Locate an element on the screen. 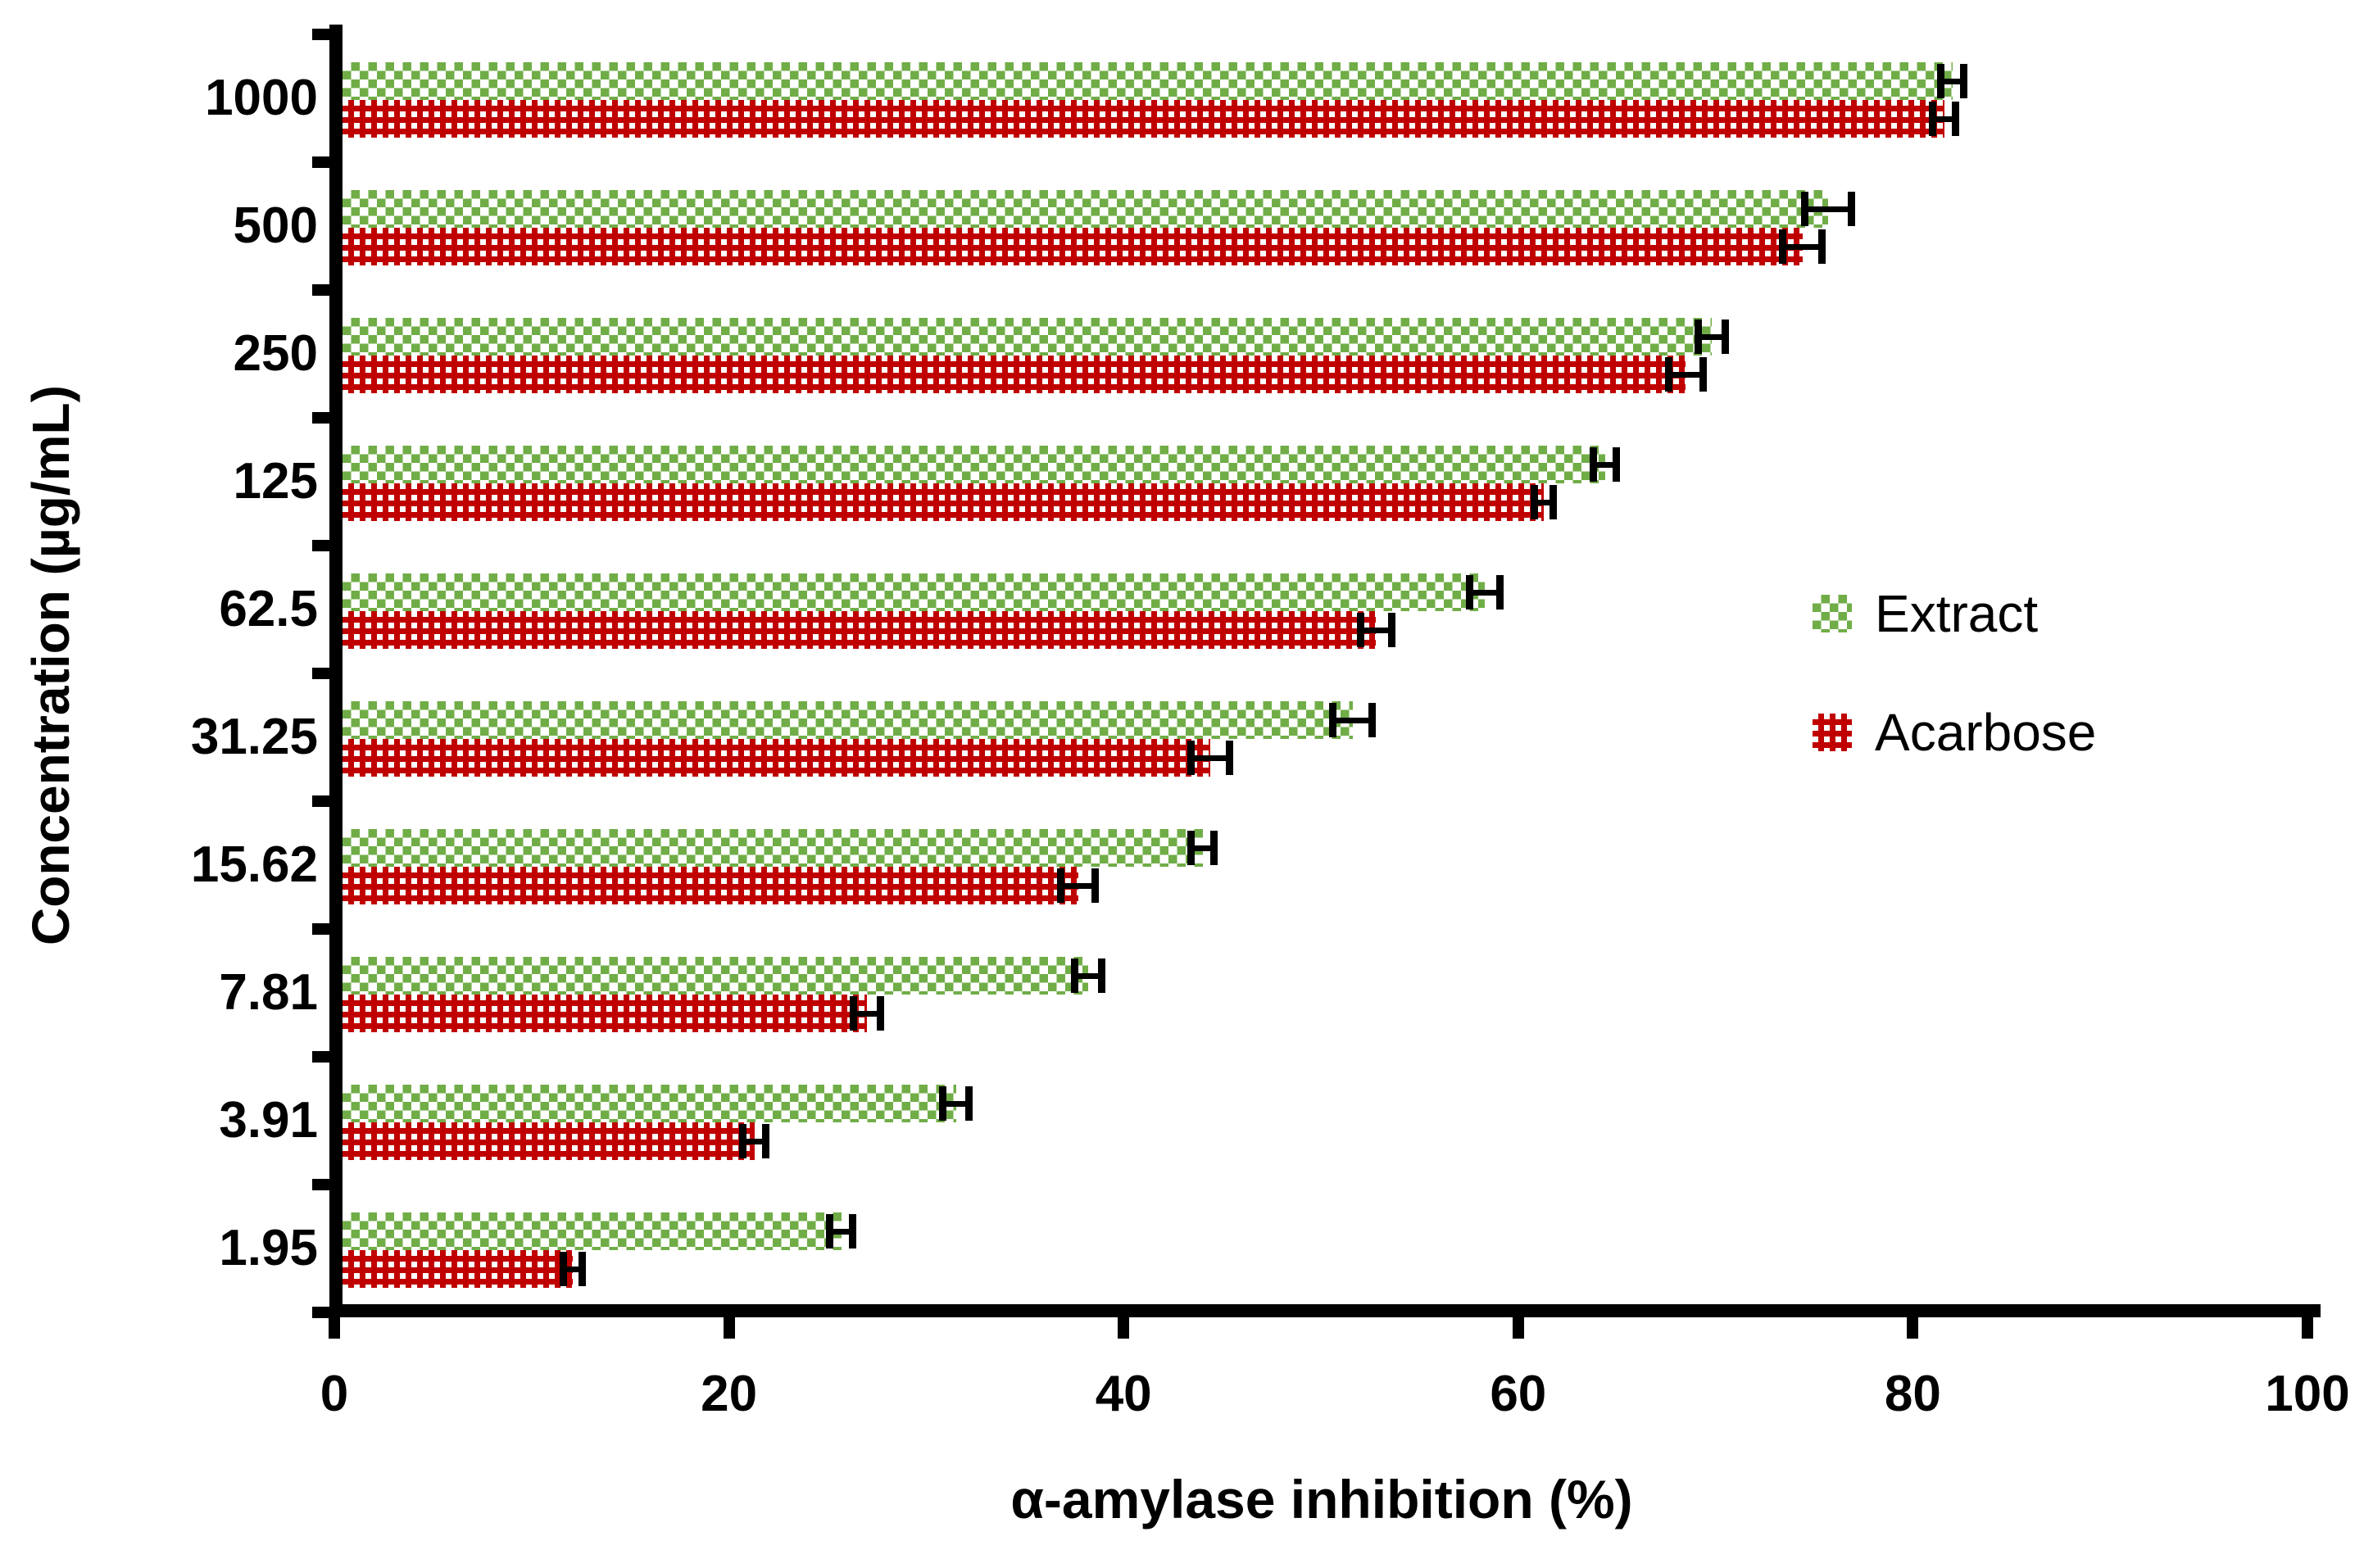 The image size is (2373, 1568). y-tick-label: 250 is located at coordinates (275, 353).